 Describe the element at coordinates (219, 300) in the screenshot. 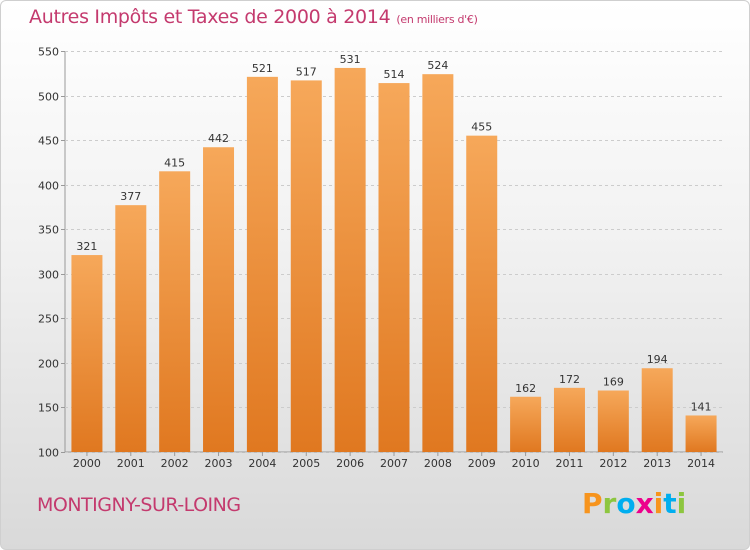

I see `bar-2003` at that location.